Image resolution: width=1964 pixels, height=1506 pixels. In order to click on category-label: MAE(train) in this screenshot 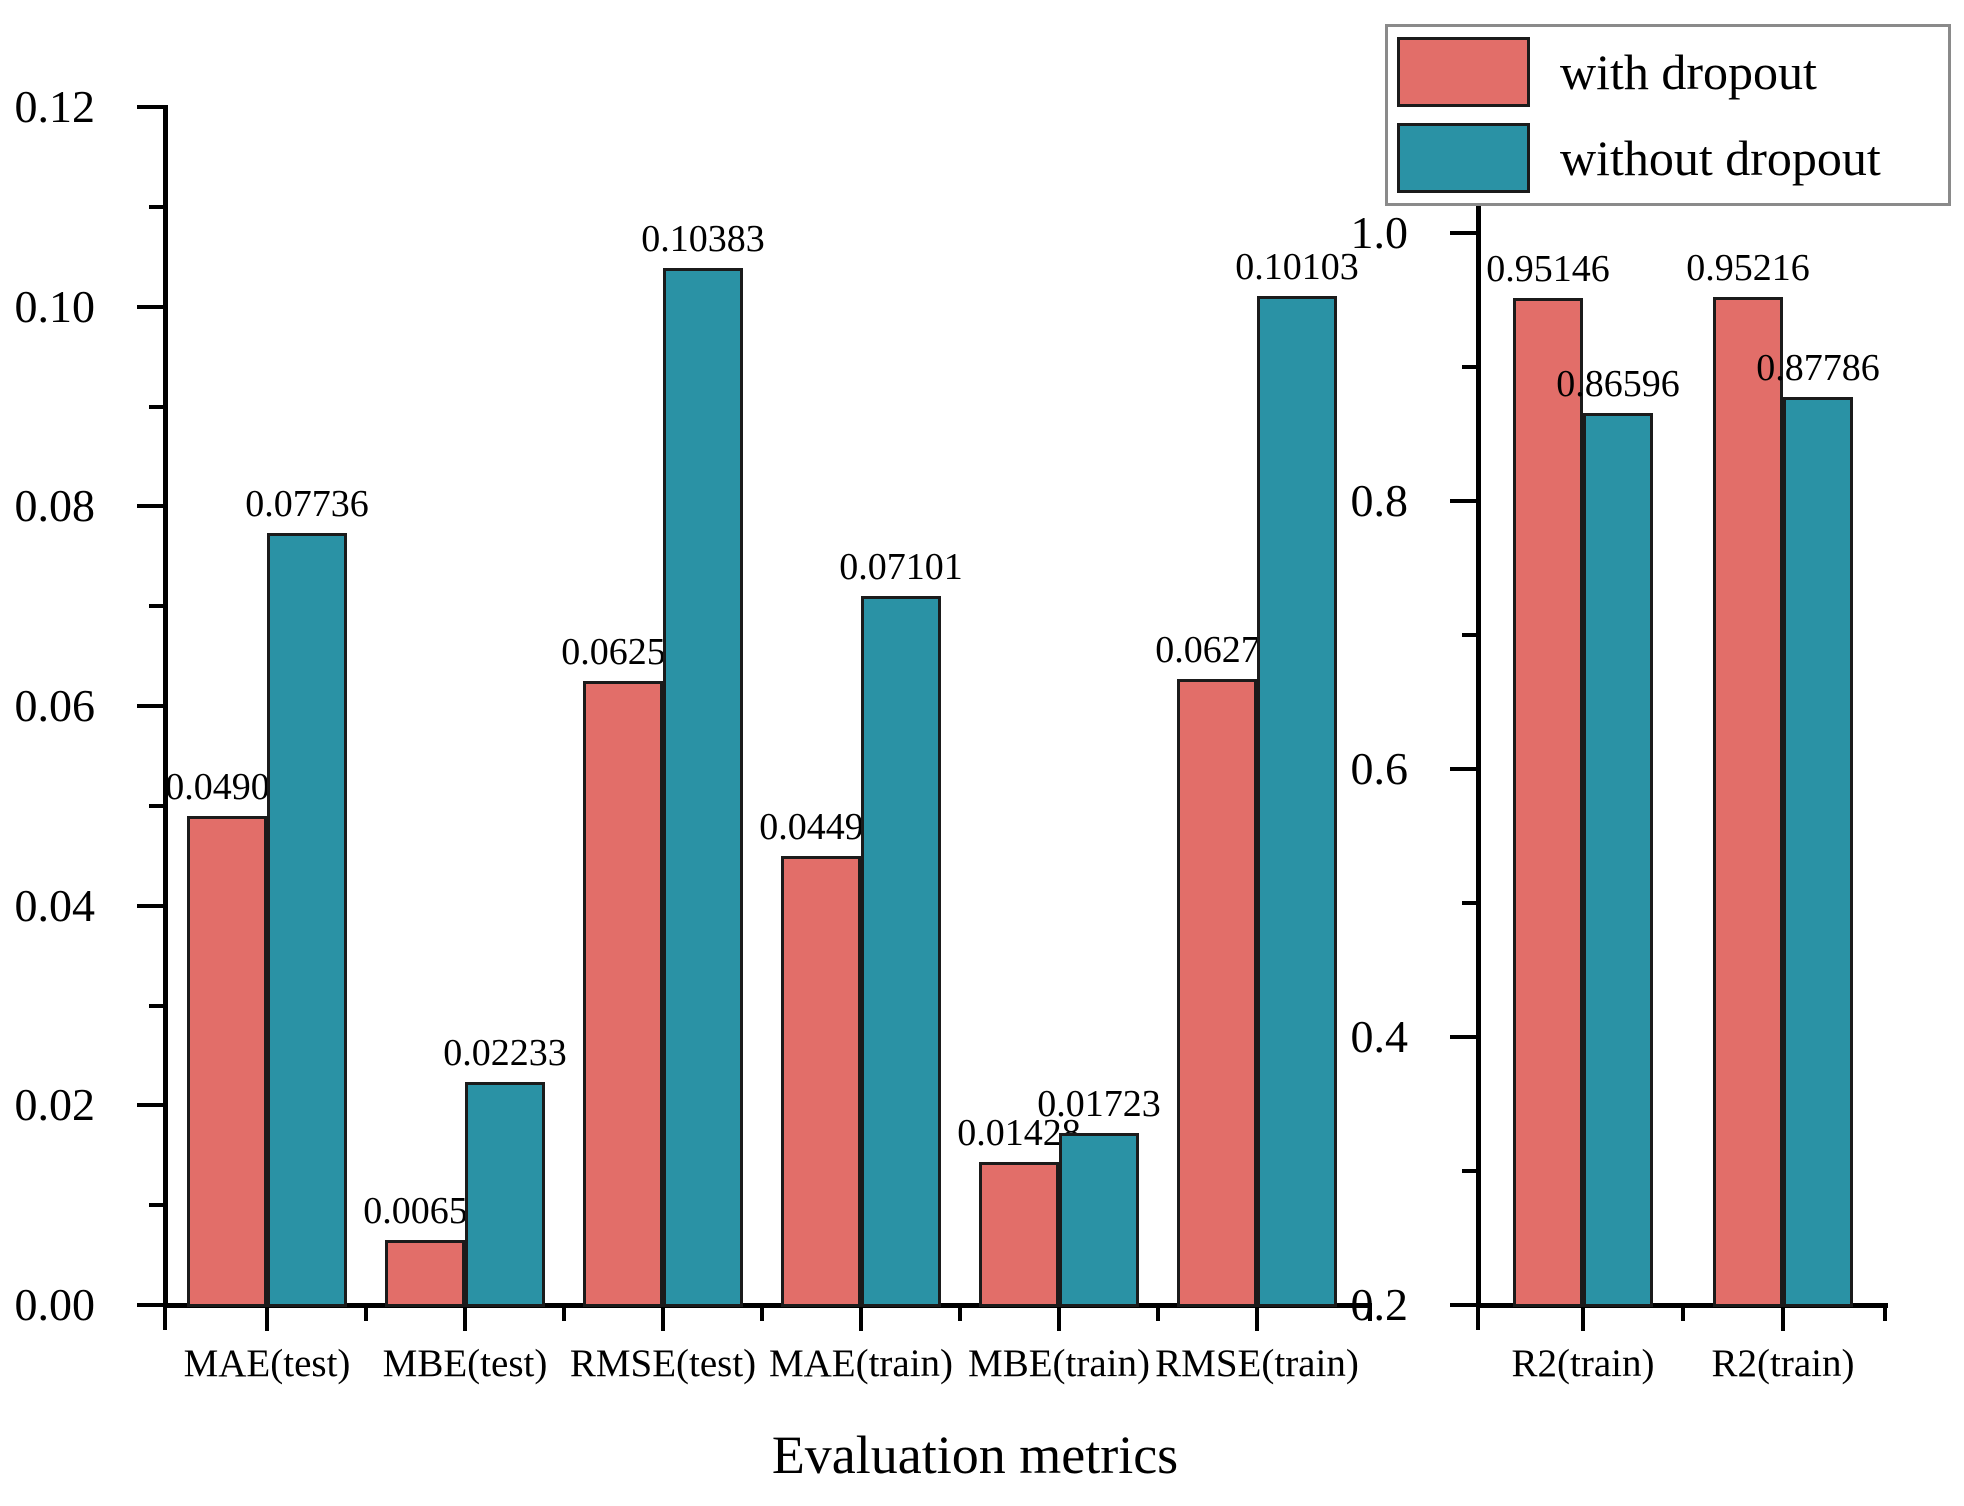, I will do `click(861, 1363)`.